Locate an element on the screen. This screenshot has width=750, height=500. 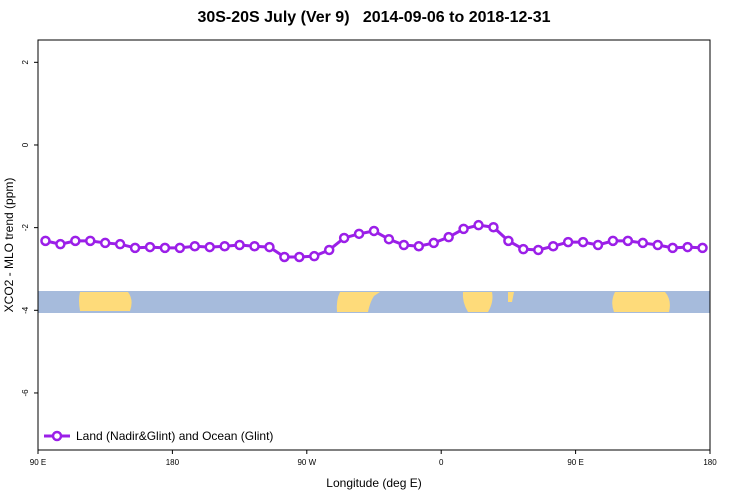
y-tick-label: -4 is located at coordinates (25, 310).